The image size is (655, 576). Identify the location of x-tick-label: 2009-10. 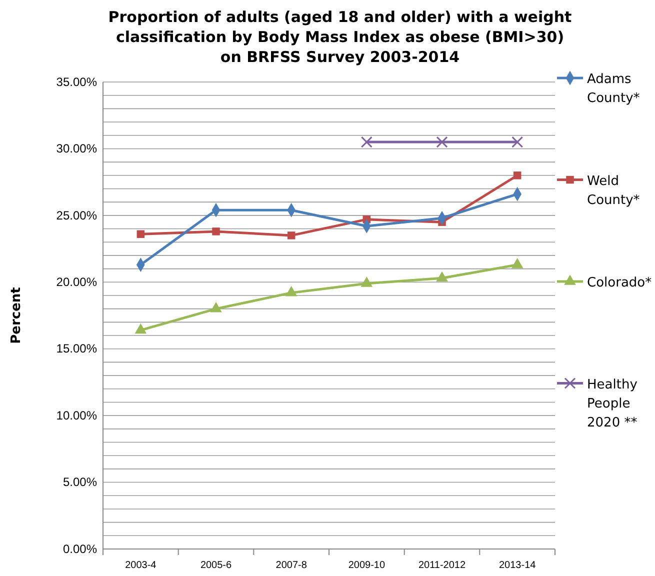
(367, 566).